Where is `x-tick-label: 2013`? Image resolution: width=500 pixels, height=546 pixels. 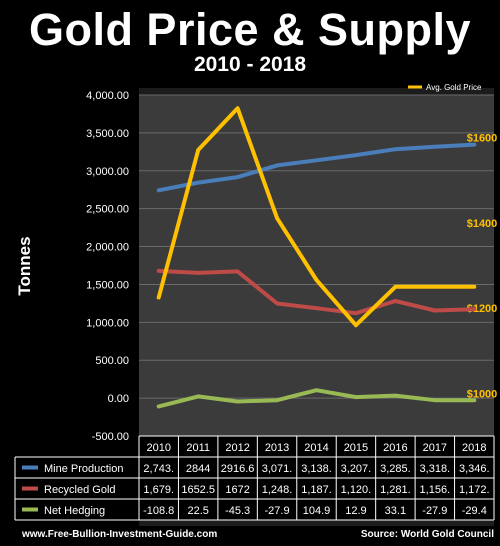
x-tick-label: 2013 is located at coordinates (277, 448).